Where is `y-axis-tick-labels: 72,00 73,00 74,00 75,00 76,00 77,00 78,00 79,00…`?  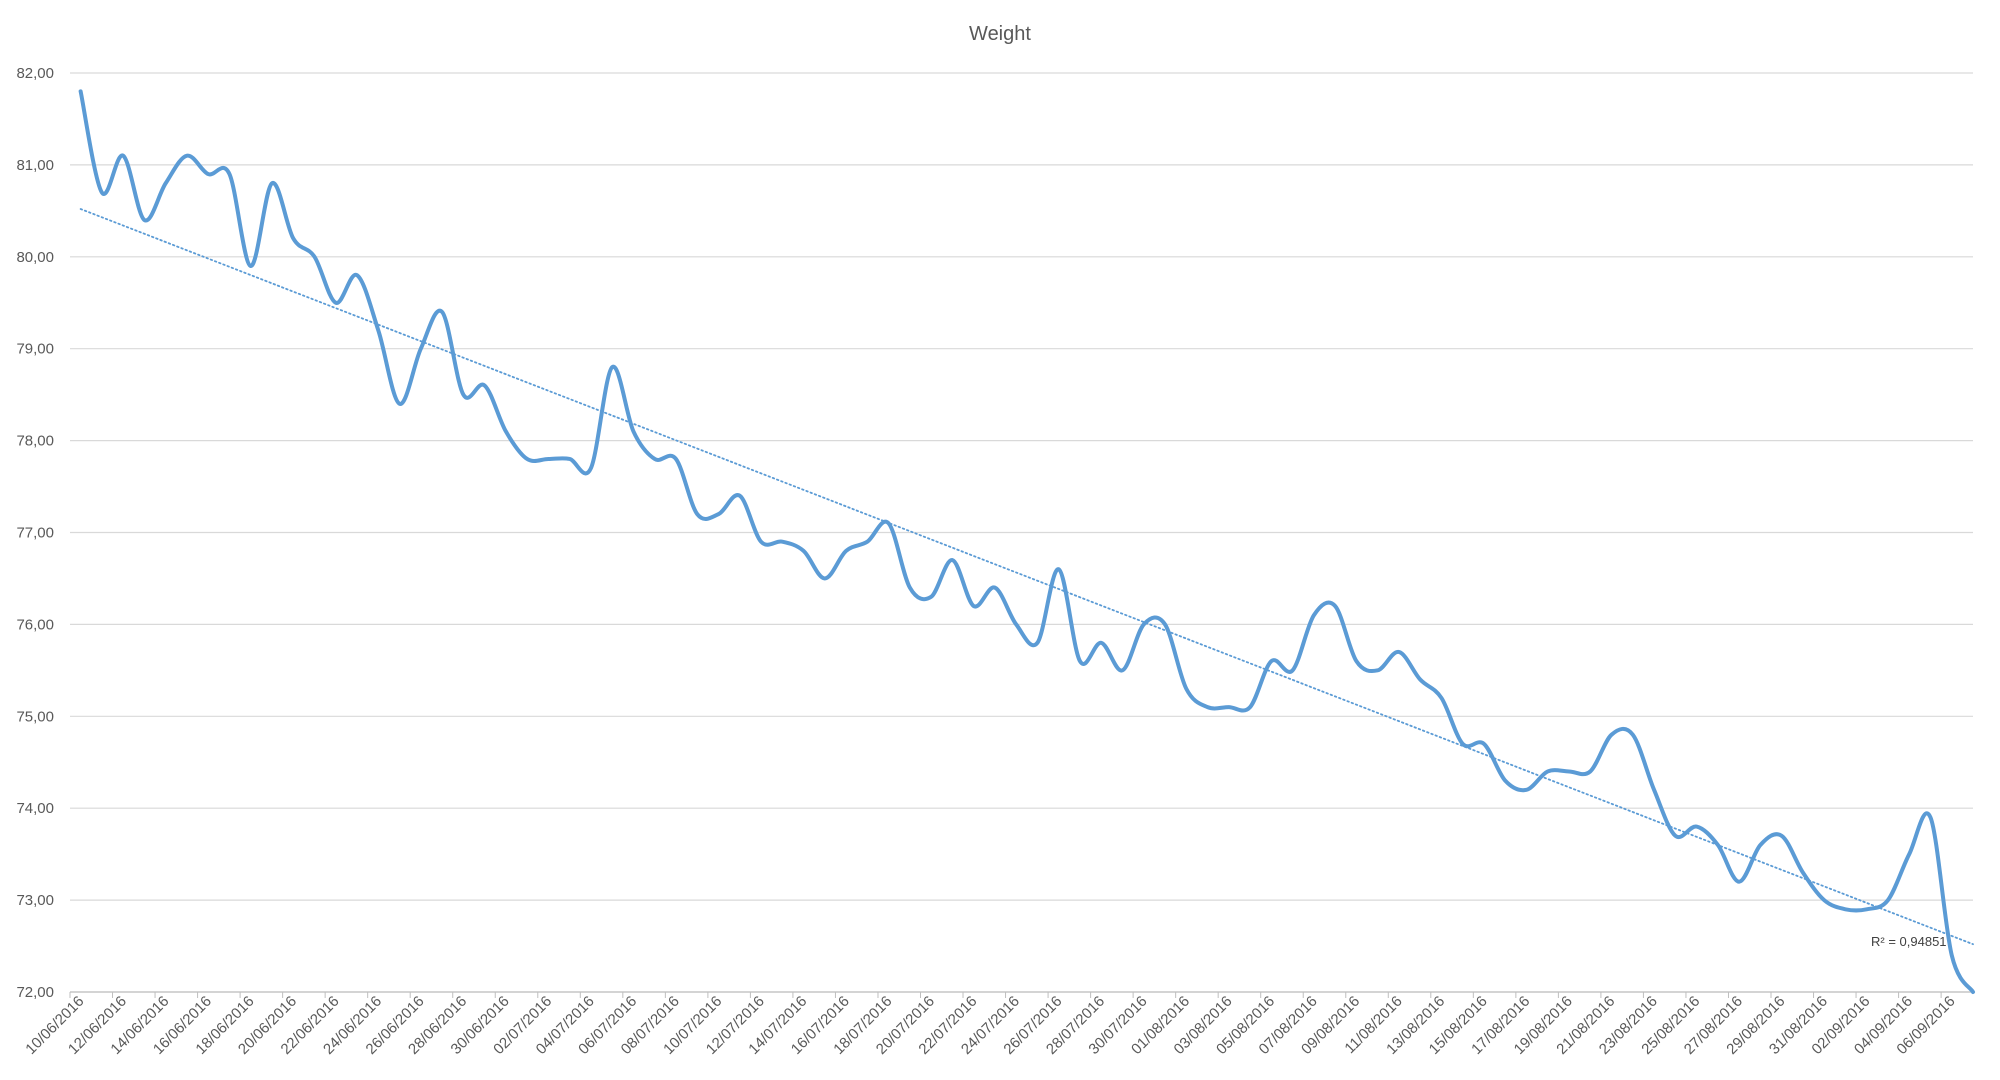
y-axis-tick-labels: 72,00 73,00 74,00 75,00 76,00 77,00 78,00 79,00… is located at coordinates (35, 533).